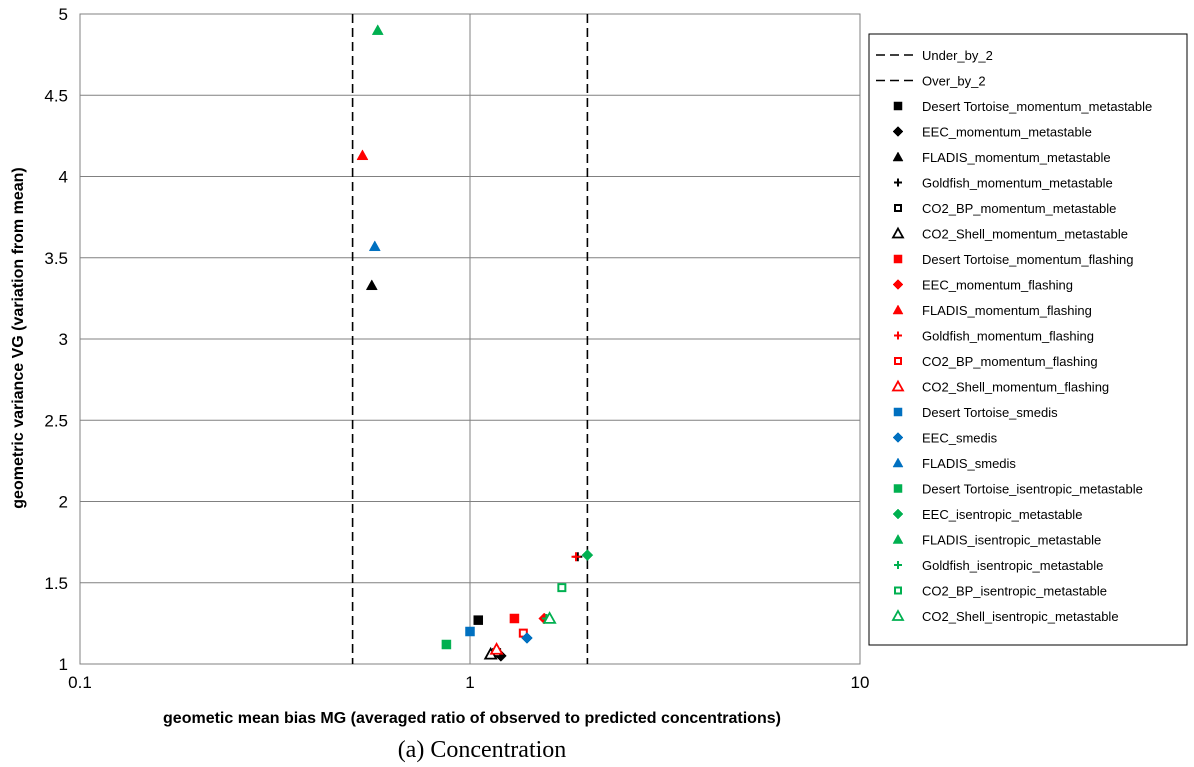 Image resolution: width=1194 pixels, height=767 pixels. I want to click on legend-label: Desert Tortoise_smedis, so click(990, 412).